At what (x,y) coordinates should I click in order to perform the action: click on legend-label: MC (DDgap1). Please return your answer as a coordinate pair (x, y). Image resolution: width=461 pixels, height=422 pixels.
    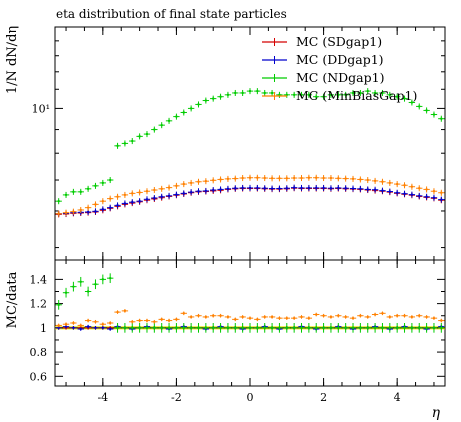
    Looking at the image, I should click on (340, 59).